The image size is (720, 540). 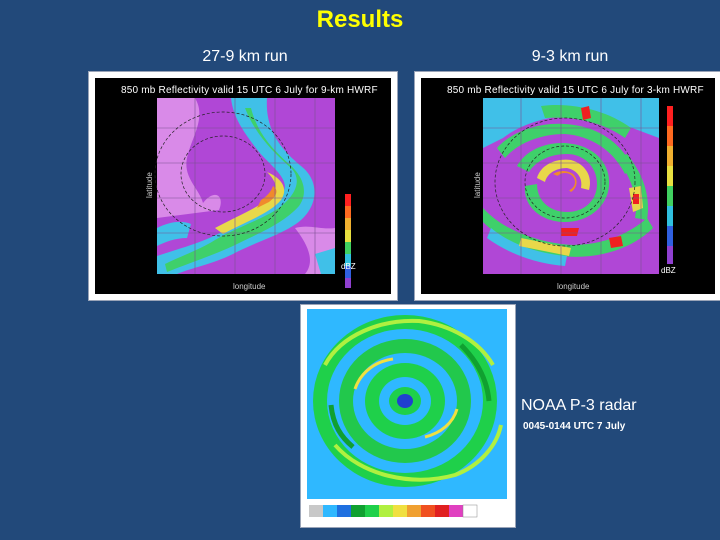 I want to click on right-unit-label: dBZ, so click(x=668, y=270).